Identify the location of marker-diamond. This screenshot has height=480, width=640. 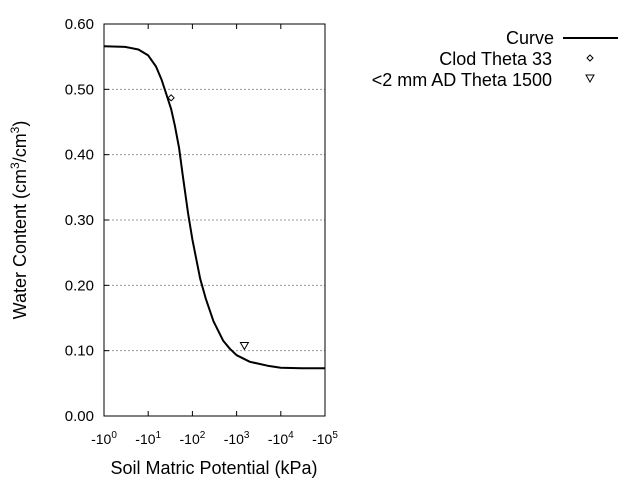
(171, 98).